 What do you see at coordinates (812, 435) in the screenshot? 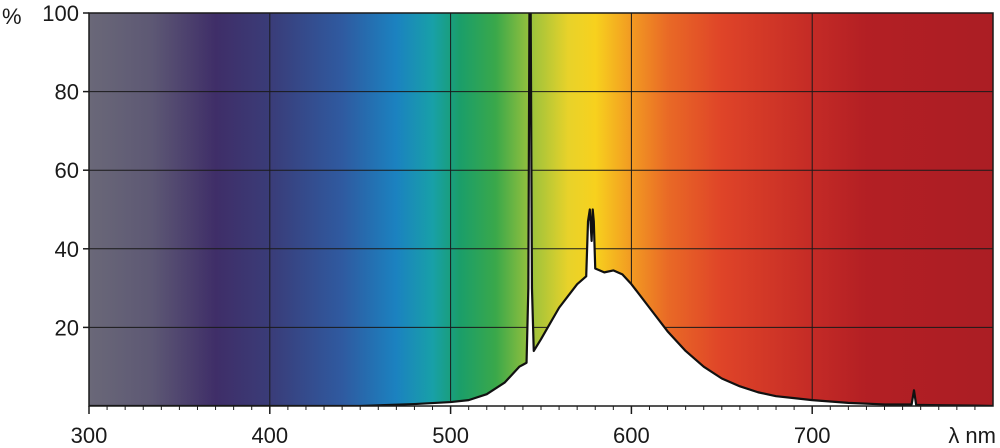
I see `x-tick-label: 700` at bounding box center [812, 435].